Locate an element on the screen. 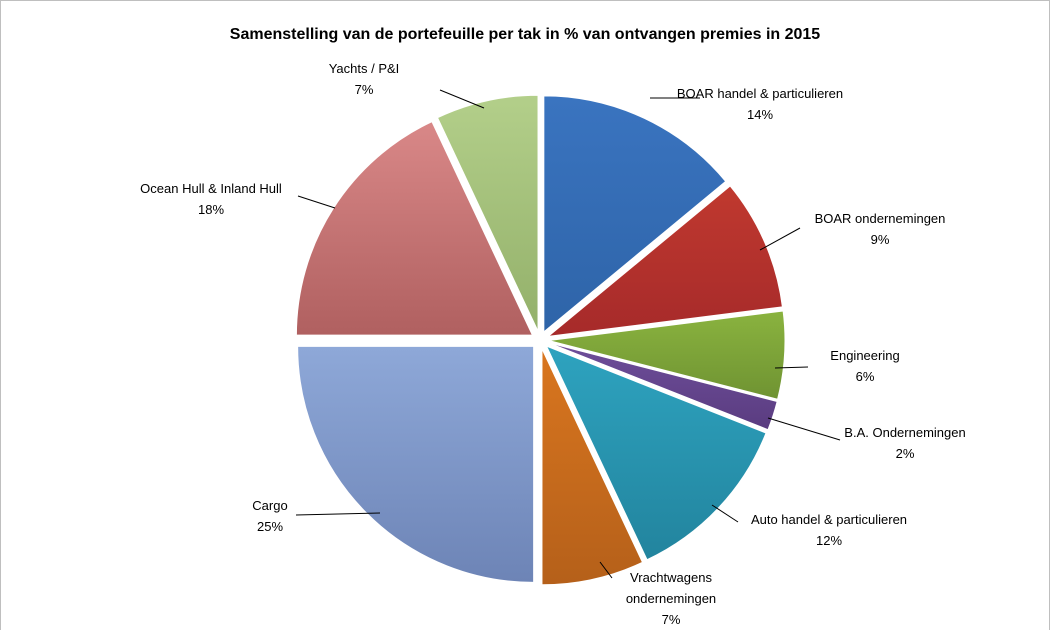 This screenshot has width=1055, height=630. slice-label-6: Vrachtwagens ondernemingen 7% is located at coordinates (671, 598).